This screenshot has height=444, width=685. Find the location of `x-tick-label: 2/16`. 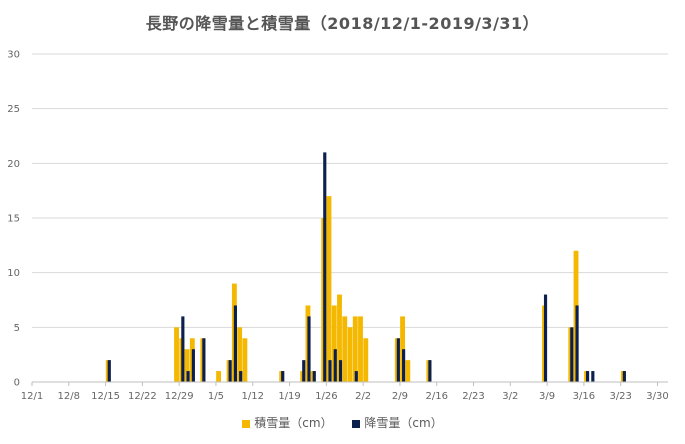

x-tick-label: 2/16 is located at coordinates (436, 396).